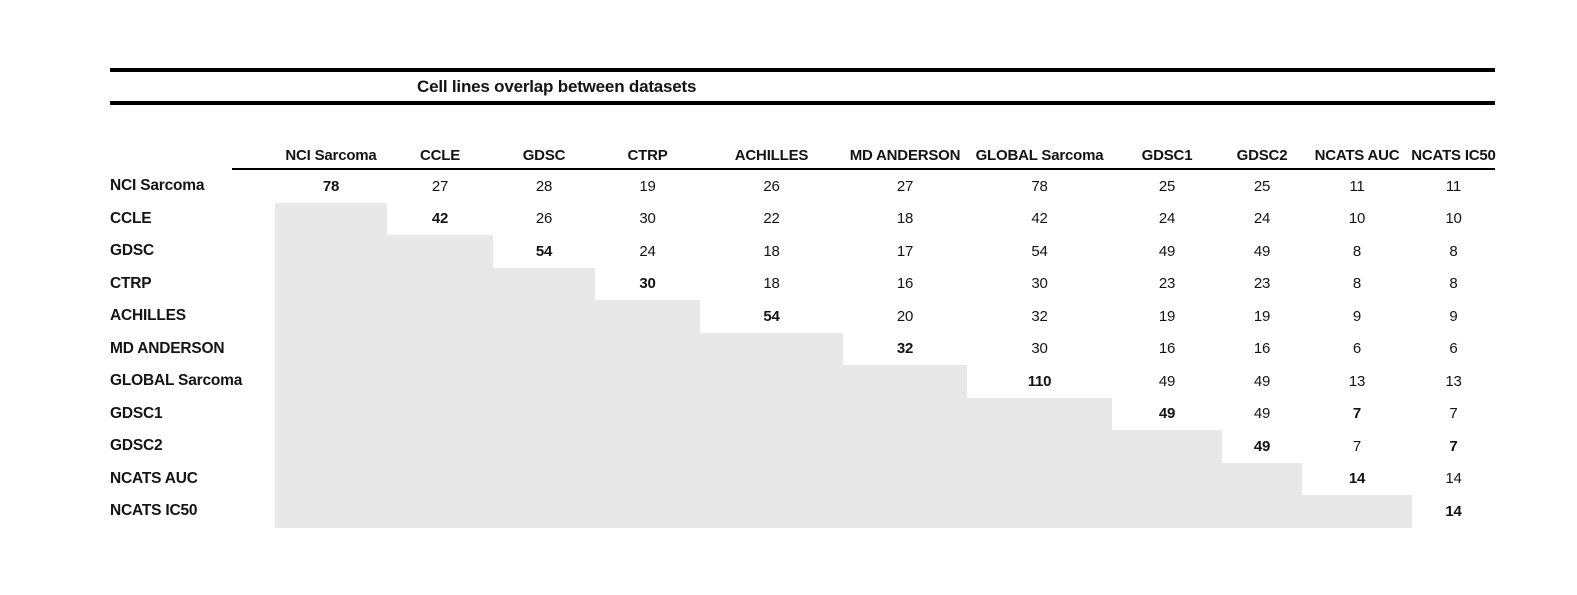  What do you see at coordinates (192, 155) in the screenshot?
I see `corner-cell` at bounding box center [192, 155].